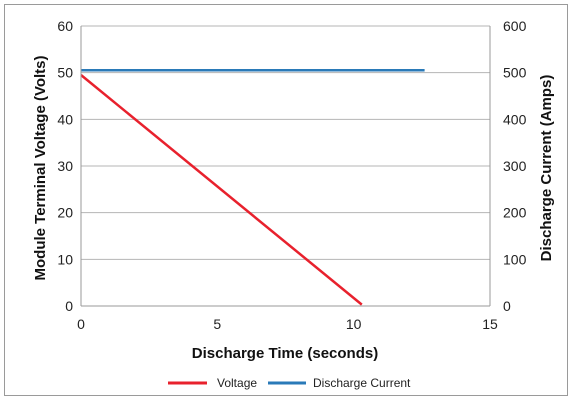  I want to click on y-left-tick-label: 50, so click(65, 73).